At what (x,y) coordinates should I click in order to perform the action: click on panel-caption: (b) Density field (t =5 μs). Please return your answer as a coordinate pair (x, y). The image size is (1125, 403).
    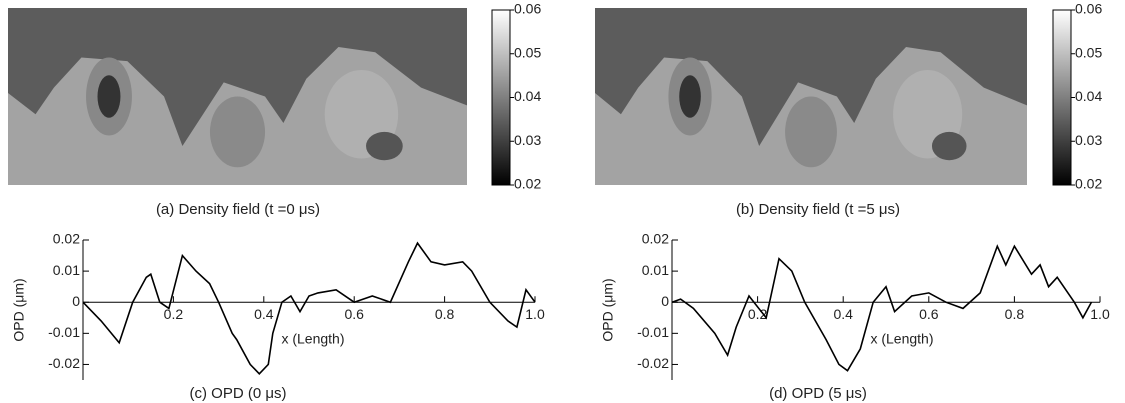
    Looking at the image, I should click on (818, 209).